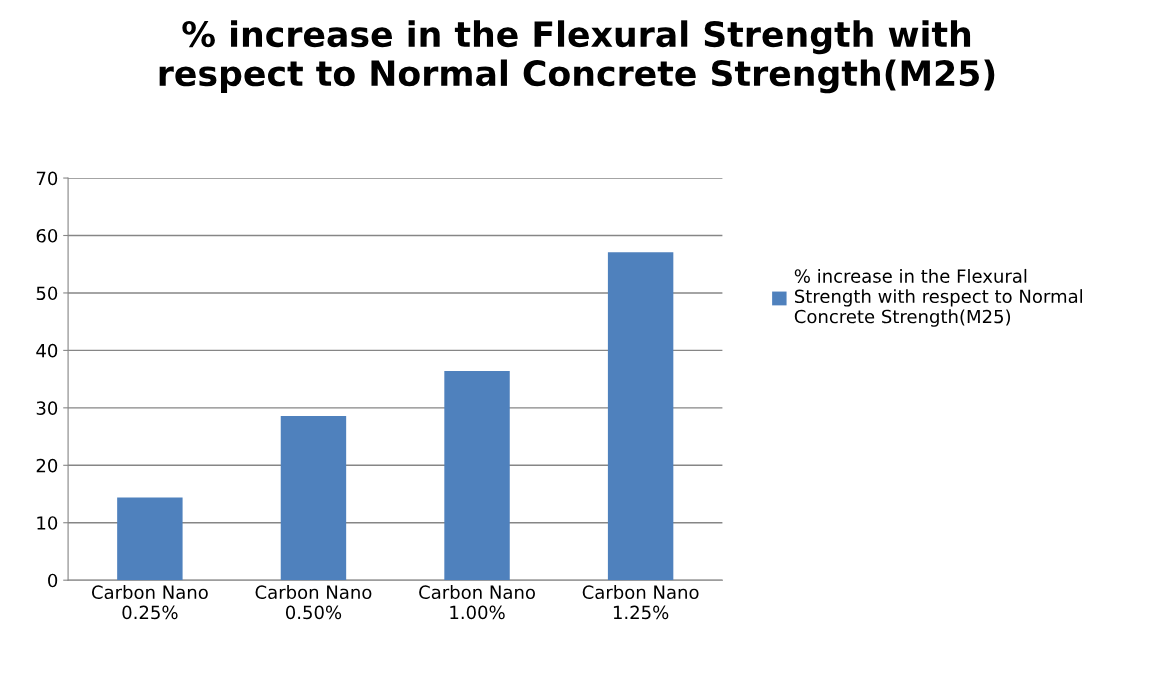 This screenshot has width=1154, height=677. Describe the element at coordinates (47, 465) in the screenshot. I see `y-tick-label: 20` at that location.